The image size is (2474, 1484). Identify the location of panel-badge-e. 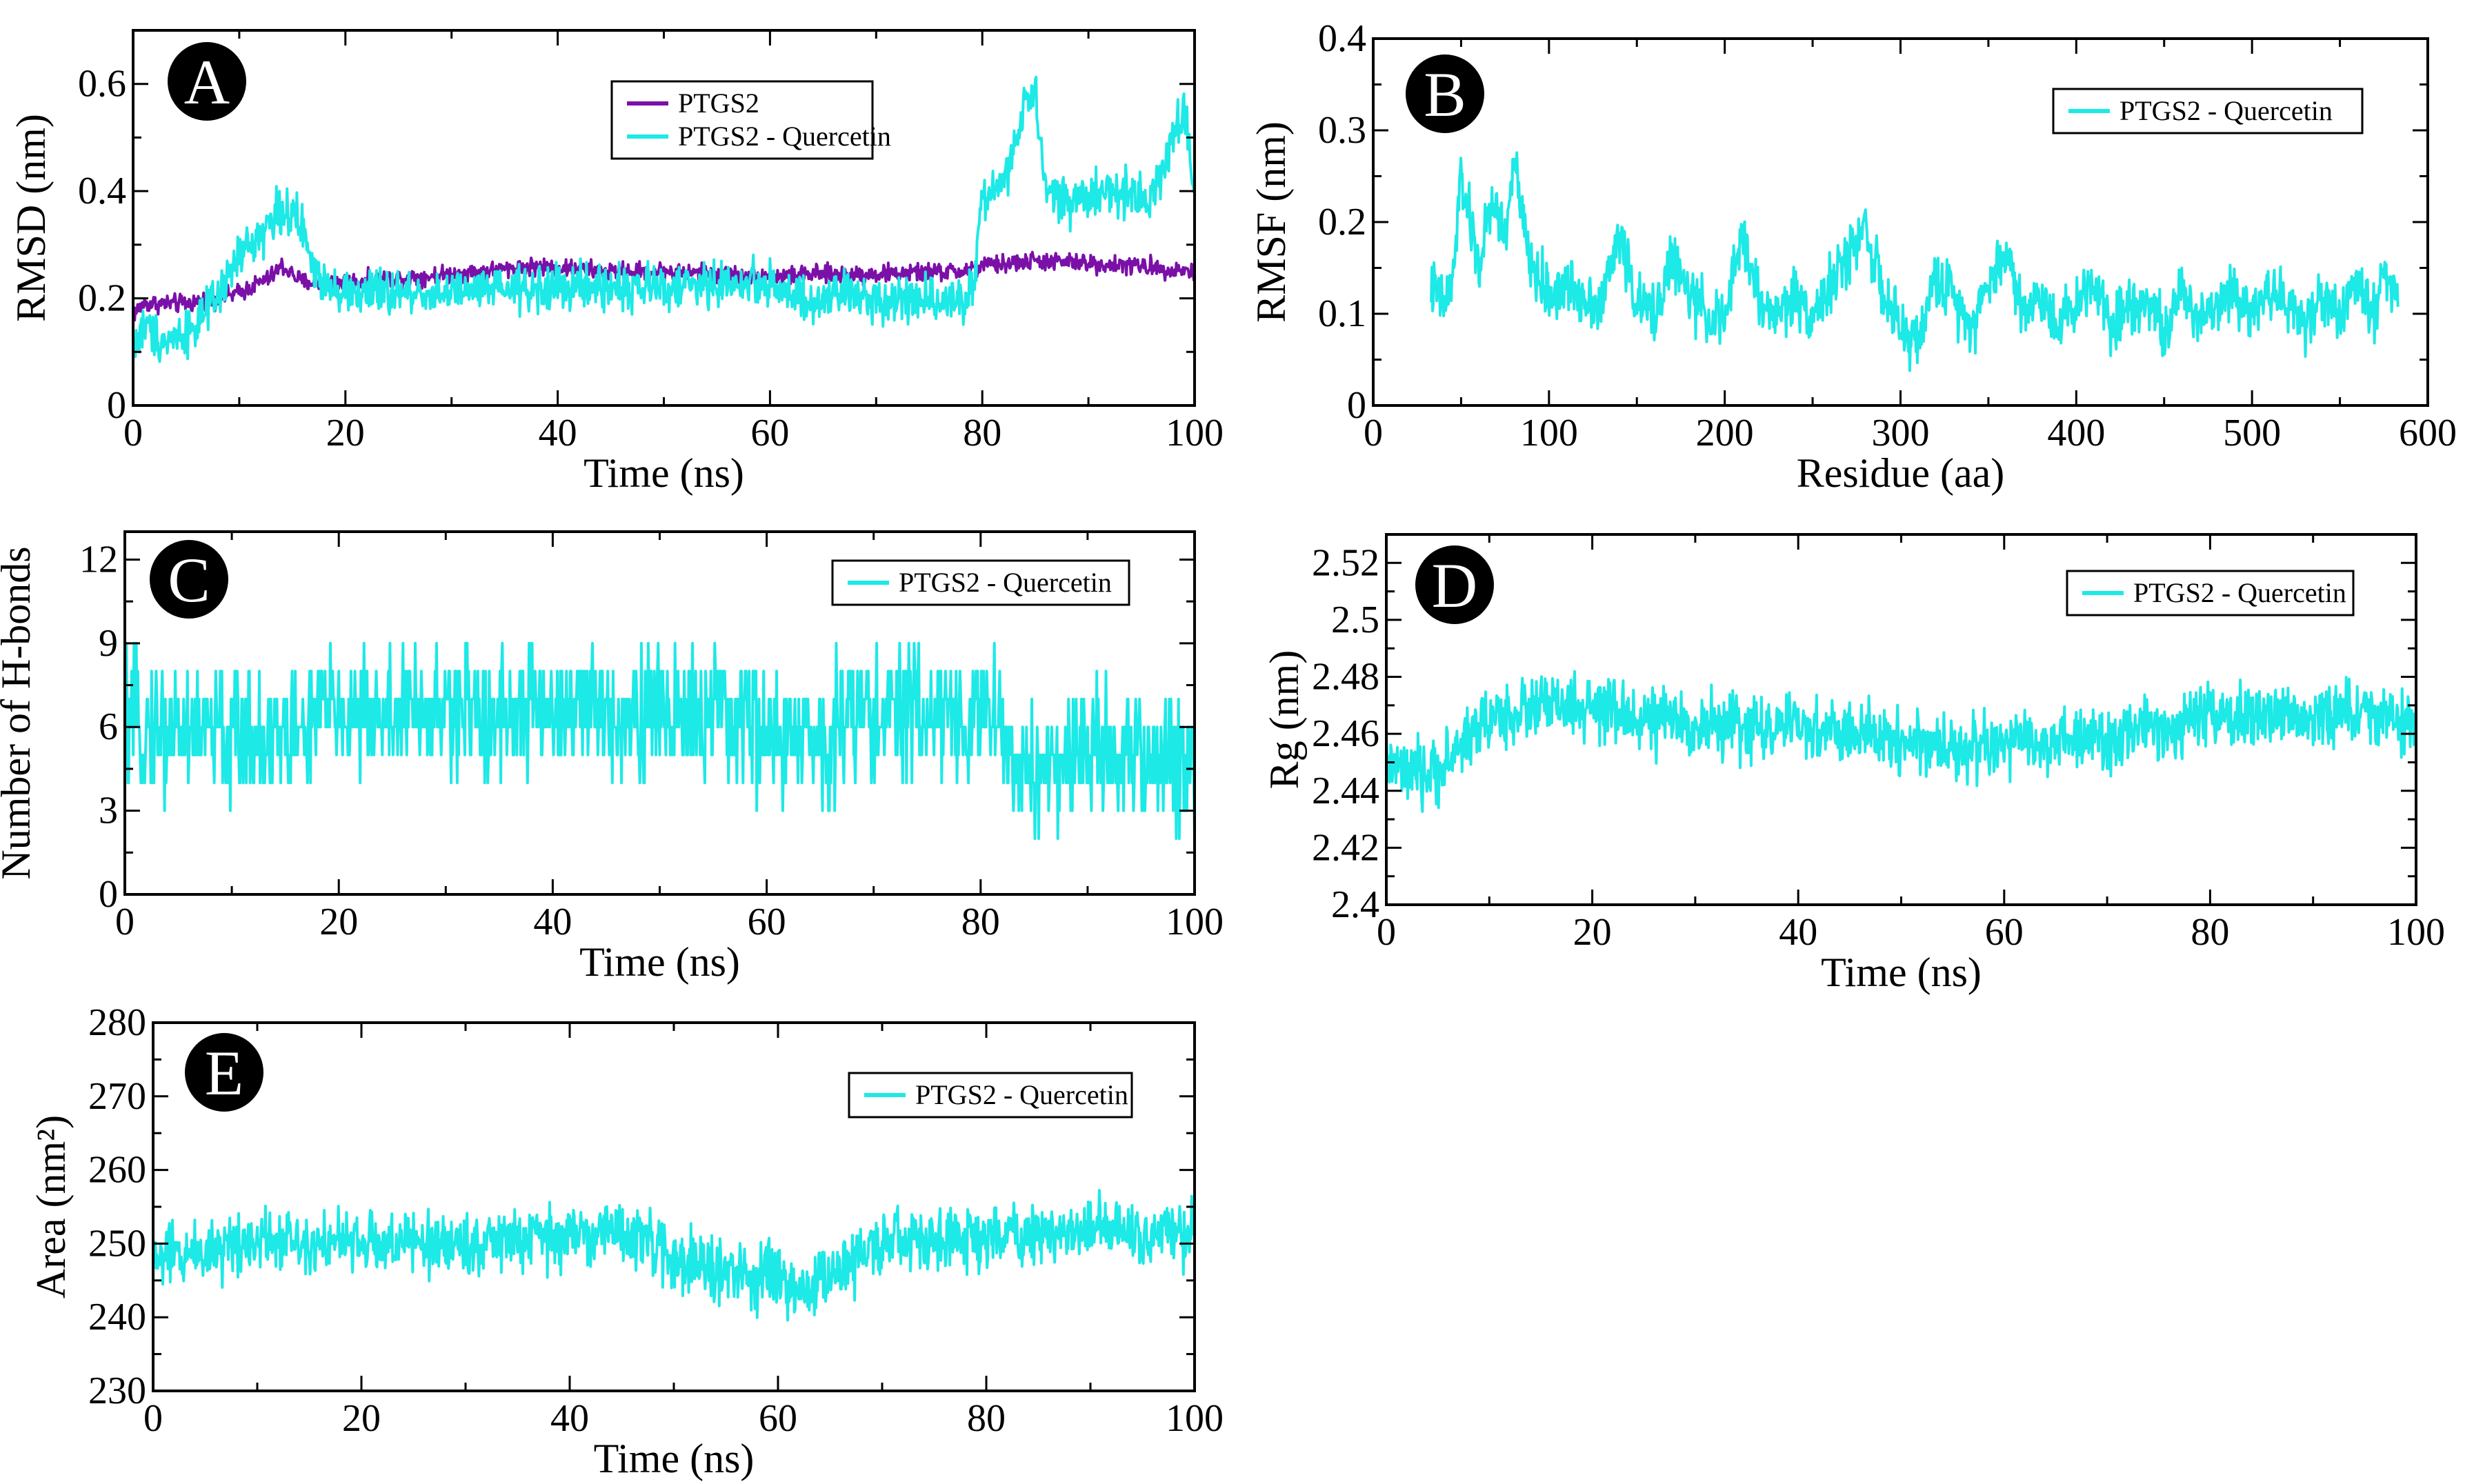
(224, 1072).